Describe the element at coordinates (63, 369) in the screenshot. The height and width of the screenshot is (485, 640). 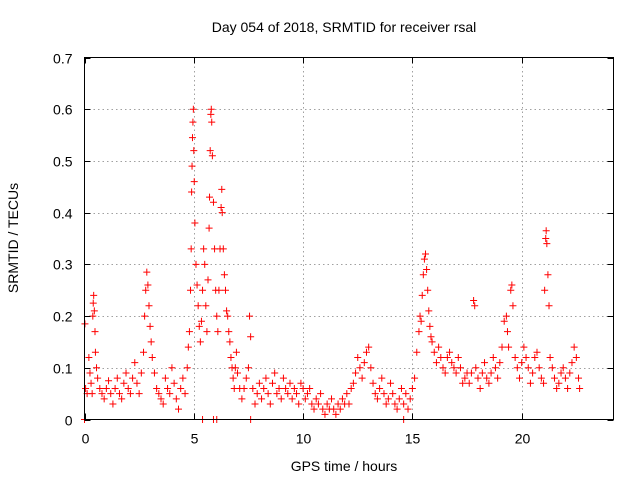
I see `y-tick-label: 0.1` at that location.